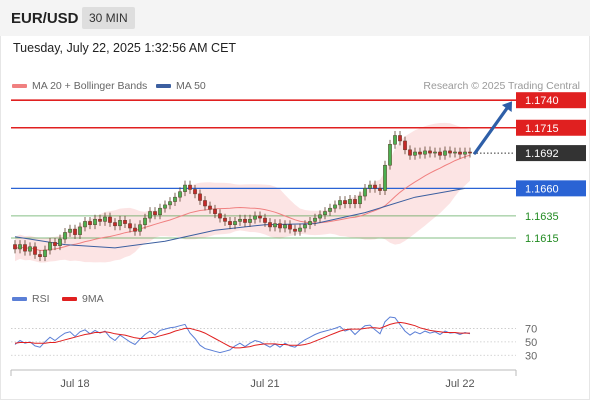 Image resolution: width=590 pixels, height=400 pixels. Describe the element at coordinates (542, 101) in the screenshot. I see `level-label-1.1740: 1.1740` at that location.